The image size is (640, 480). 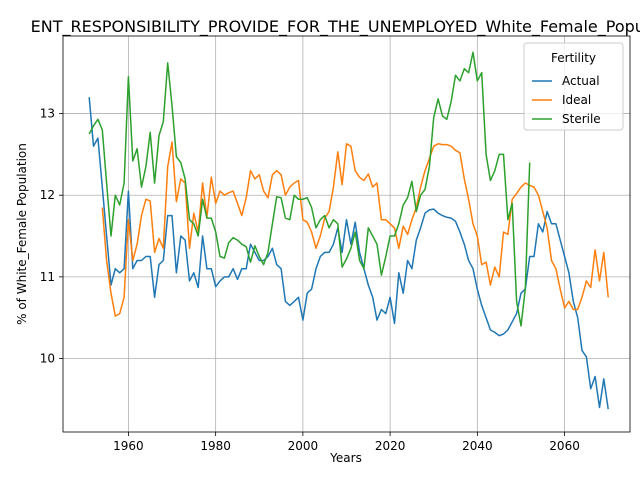 I want to click on legend-box, so click(x=573, y=86).